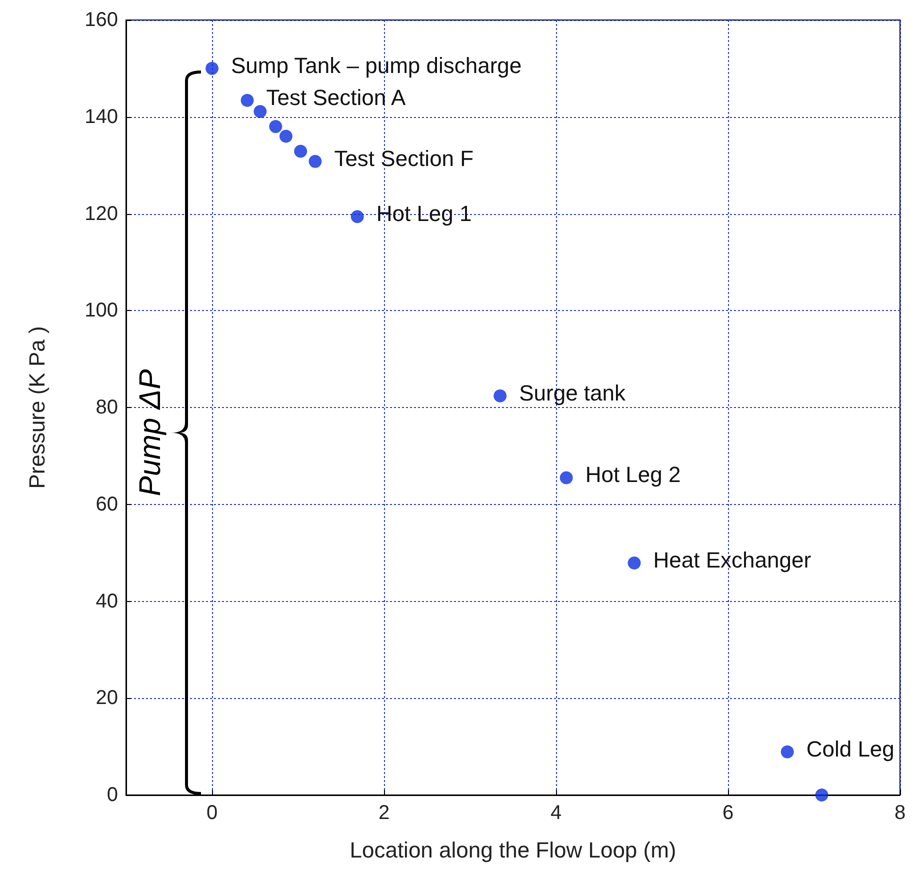  I want to click on x-tick-label: 0, so click(212, 813).